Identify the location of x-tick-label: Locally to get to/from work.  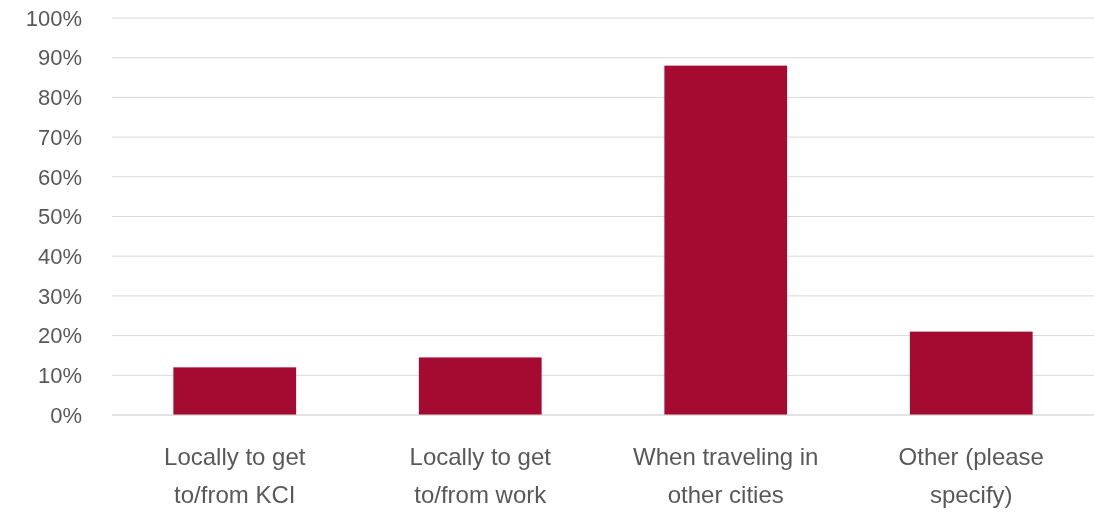
(480, 475).